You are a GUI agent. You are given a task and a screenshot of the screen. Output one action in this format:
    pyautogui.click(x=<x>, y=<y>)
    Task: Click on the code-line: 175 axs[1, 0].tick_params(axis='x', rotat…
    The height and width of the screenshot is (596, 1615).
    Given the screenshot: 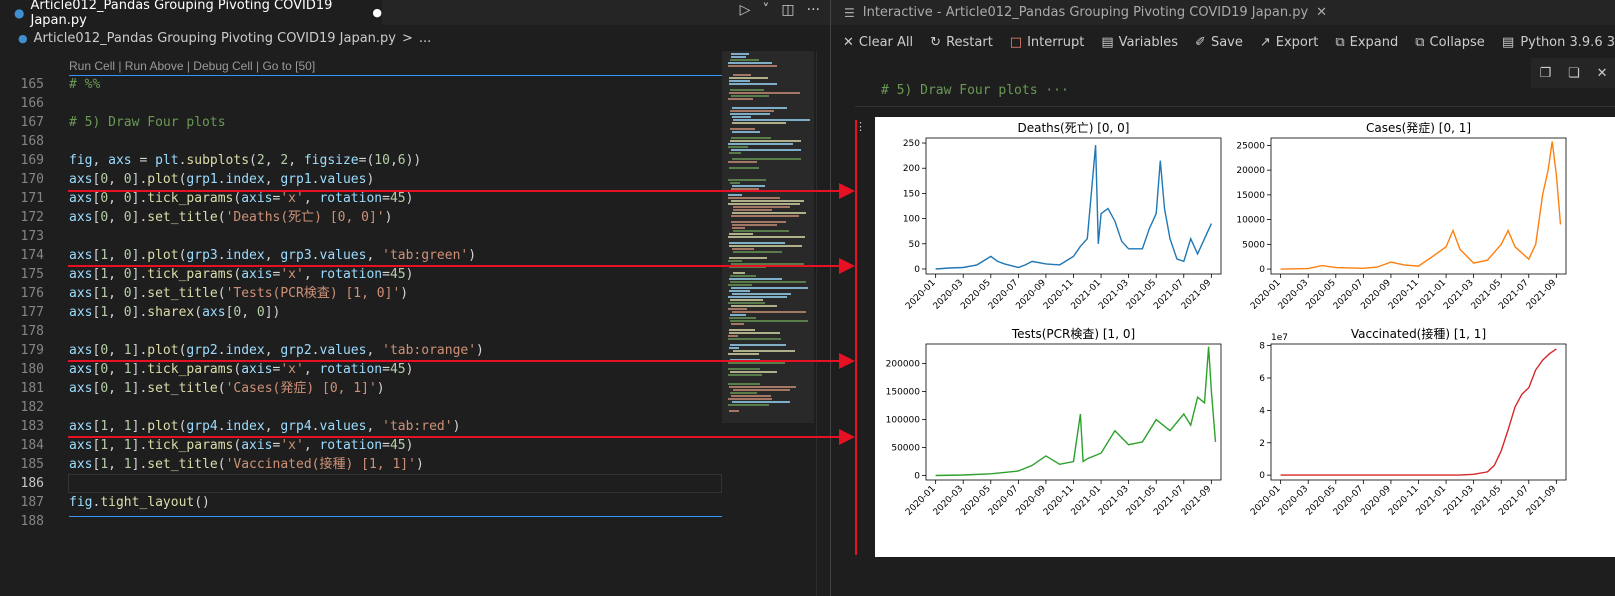 What is the action you would take?
    pyautogui.click(x=361, y=274)
    